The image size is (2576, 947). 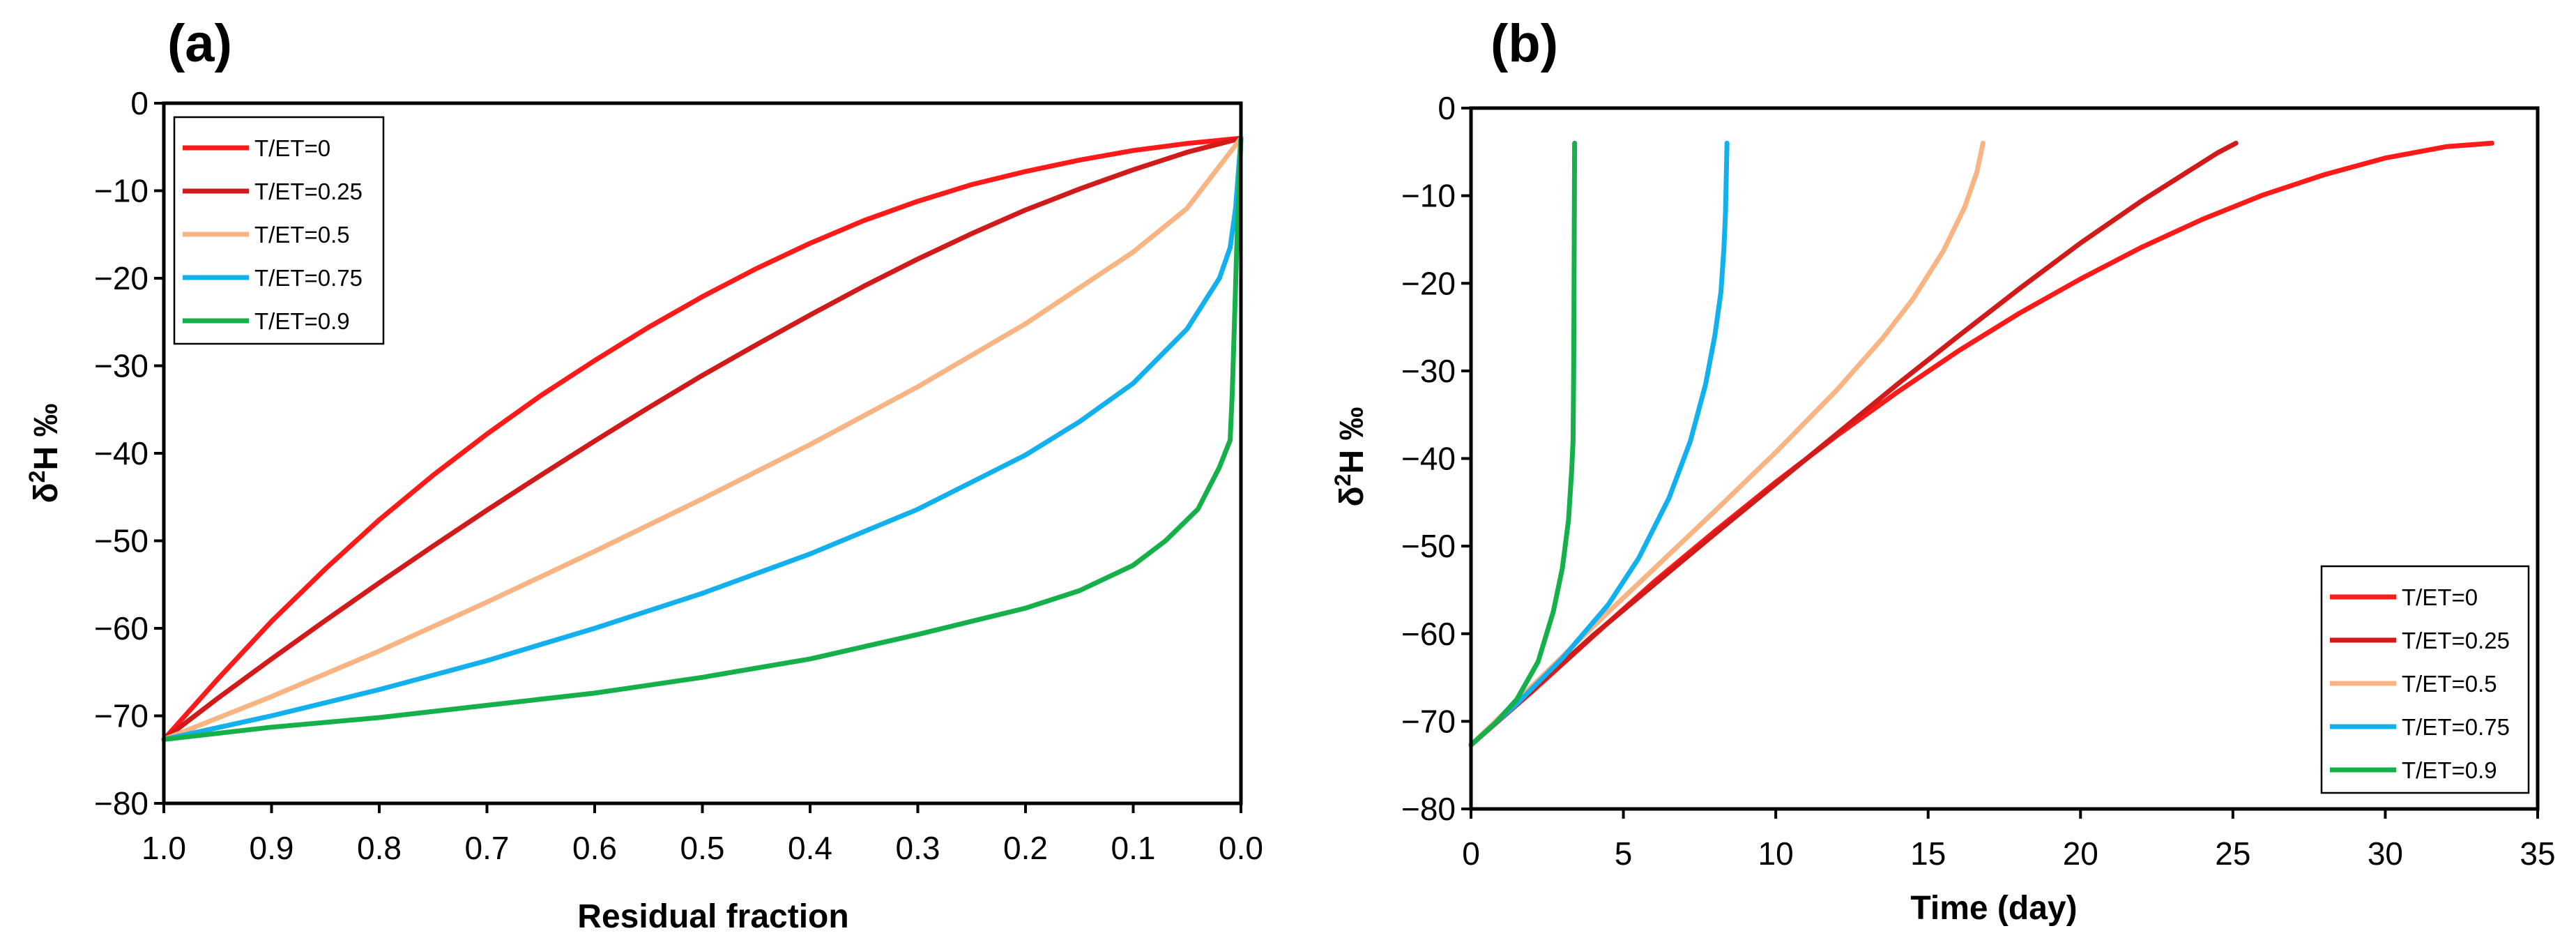 I want to click on y-tick-label-a-0: 0, so click(x=139, y=103).